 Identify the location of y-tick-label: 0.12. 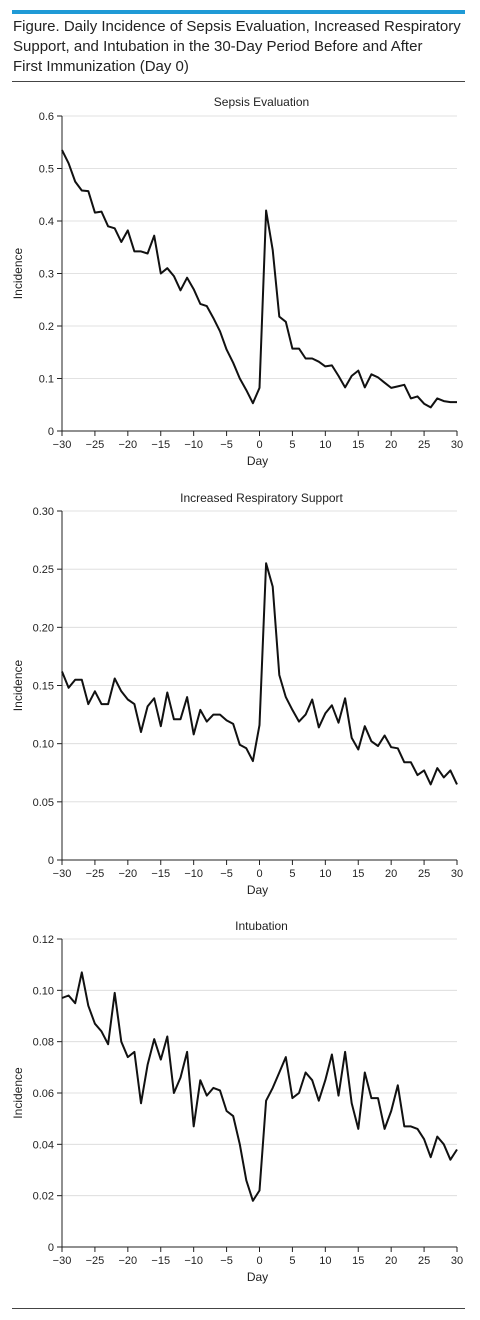
(43, 940).